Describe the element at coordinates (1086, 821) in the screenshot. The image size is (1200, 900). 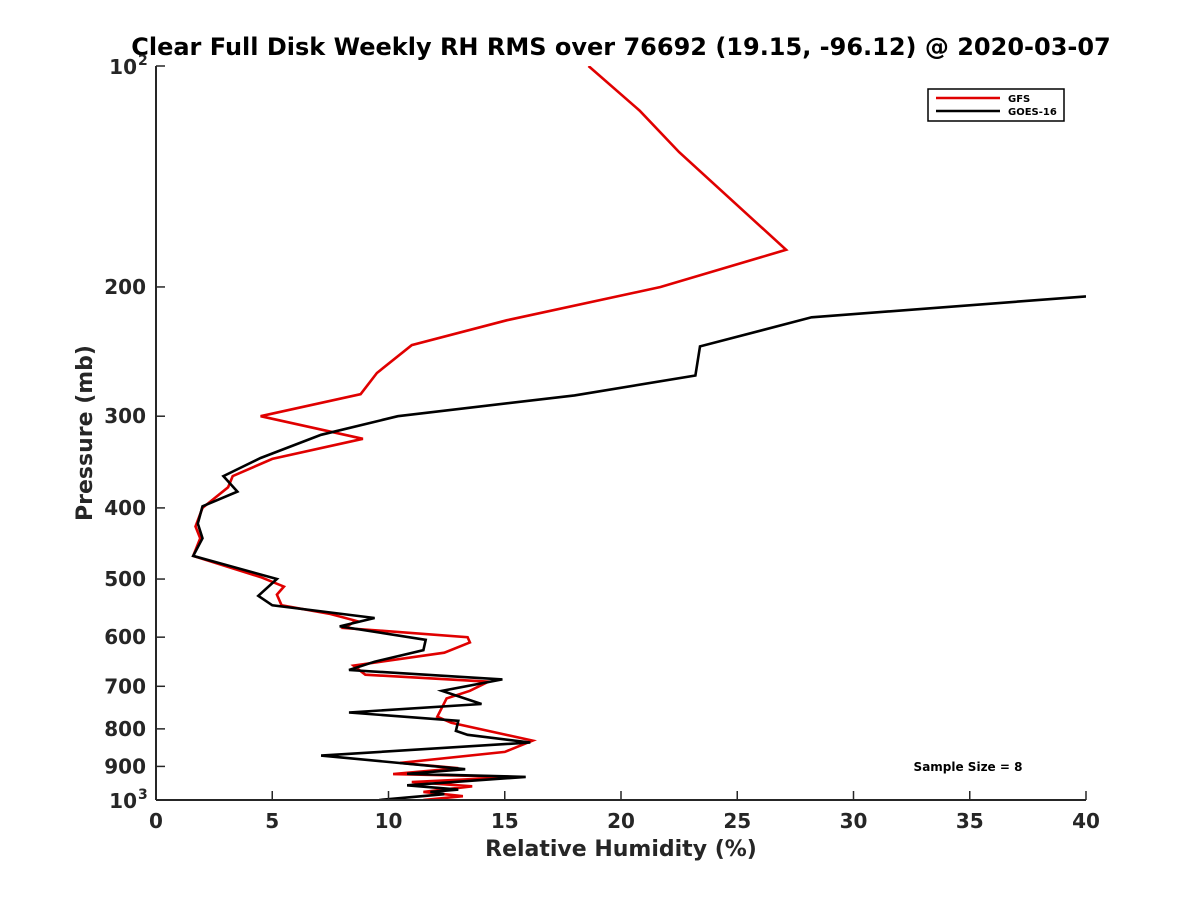
I see `x-tick-label: 40` at that location.